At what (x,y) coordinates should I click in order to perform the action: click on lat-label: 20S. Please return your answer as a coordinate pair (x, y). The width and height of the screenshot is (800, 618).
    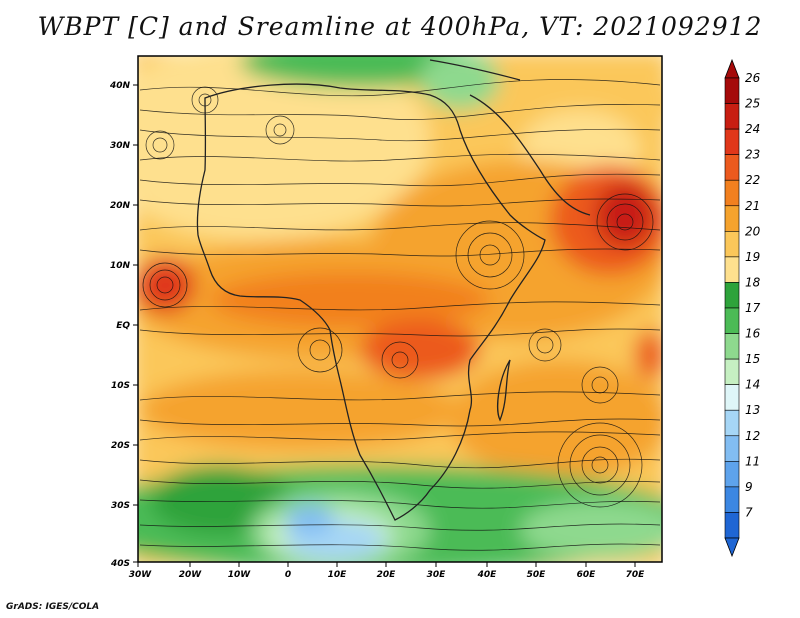
    Looking at the image, I should click on (120, 446).